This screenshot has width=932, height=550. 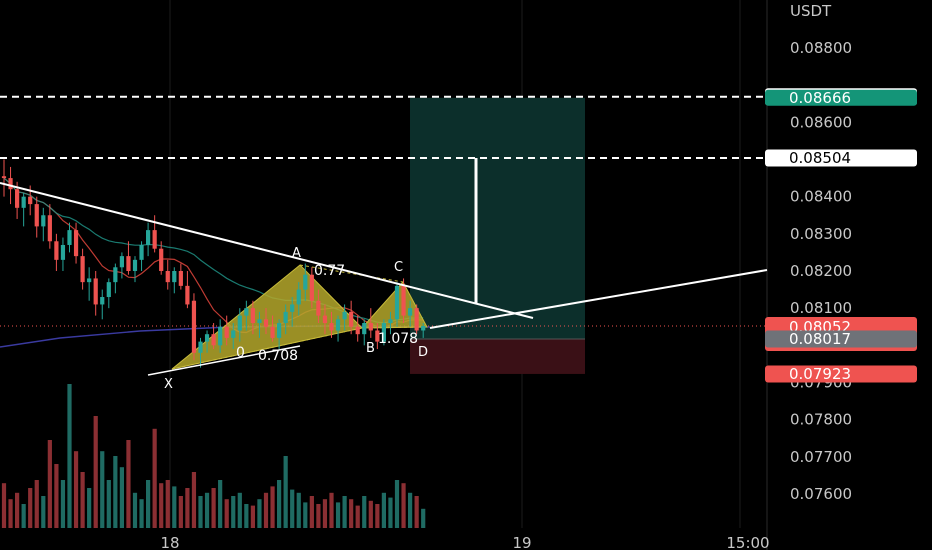 I want to click on ratio-bc-label: 0.77, so click(x=329, y=271).